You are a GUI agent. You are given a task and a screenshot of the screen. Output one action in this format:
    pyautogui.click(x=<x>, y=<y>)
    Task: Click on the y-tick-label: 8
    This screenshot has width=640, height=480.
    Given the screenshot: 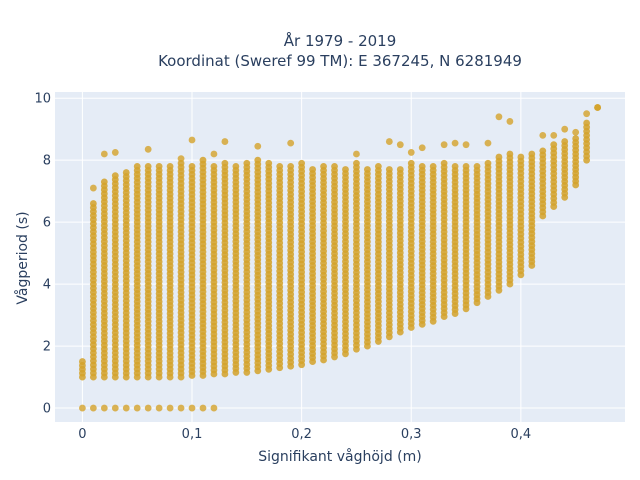 What is the action you would take?
    pyautogui.click(x=47, y=161)
    